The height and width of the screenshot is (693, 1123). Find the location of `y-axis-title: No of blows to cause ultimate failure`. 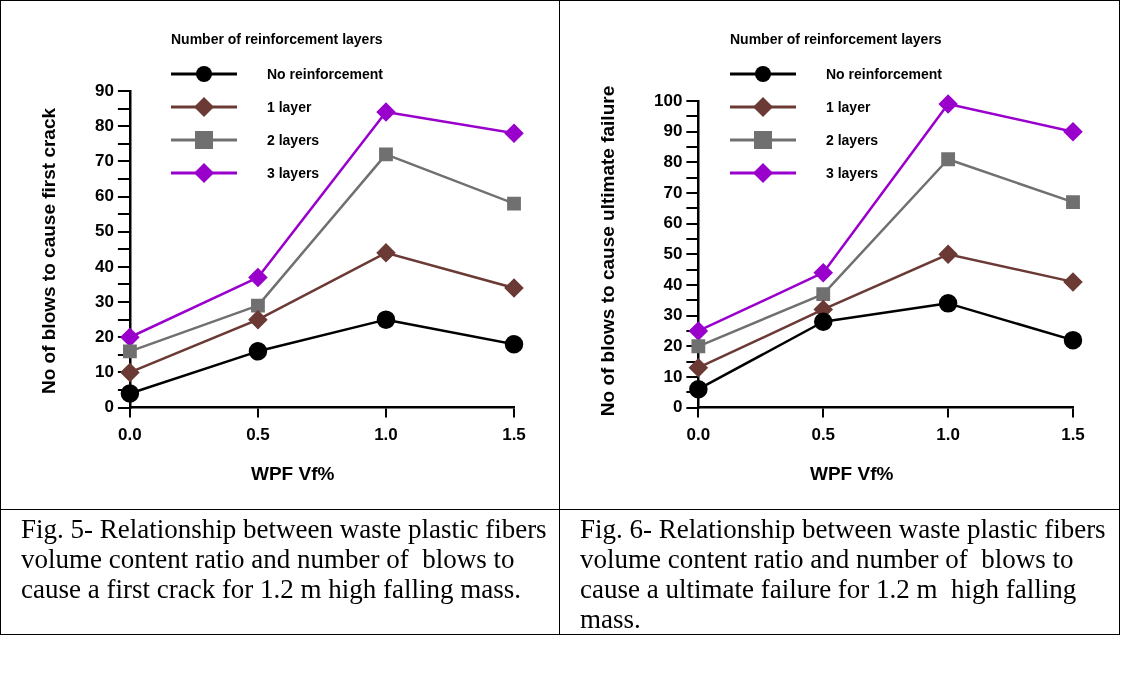

y-axis-title: No of blows to cause ultimate failure is located at coordinates (608, 251).